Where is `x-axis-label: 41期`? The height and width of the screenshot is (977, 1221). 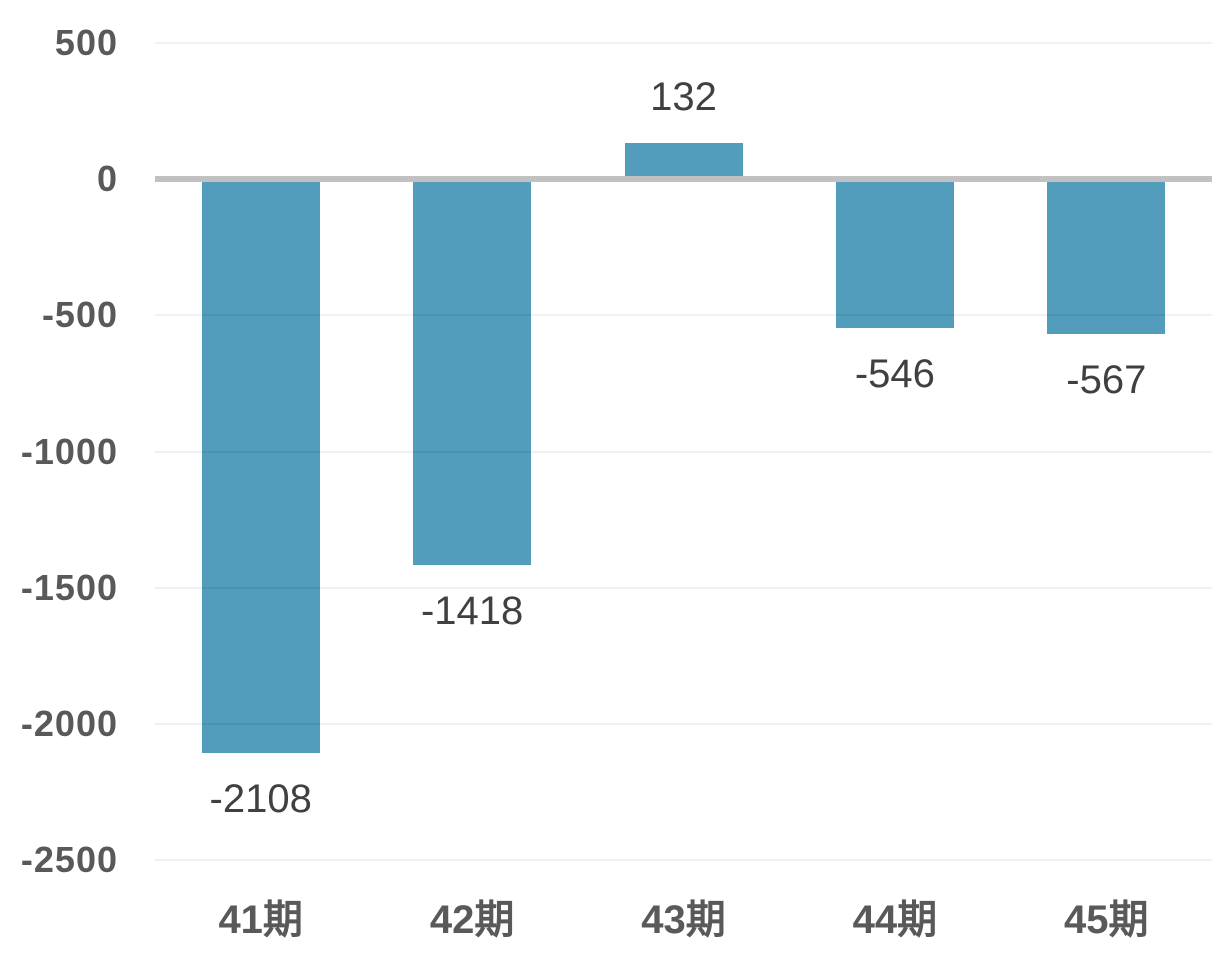
x-axis-label: 41期 is located at coordinates (260, 920).